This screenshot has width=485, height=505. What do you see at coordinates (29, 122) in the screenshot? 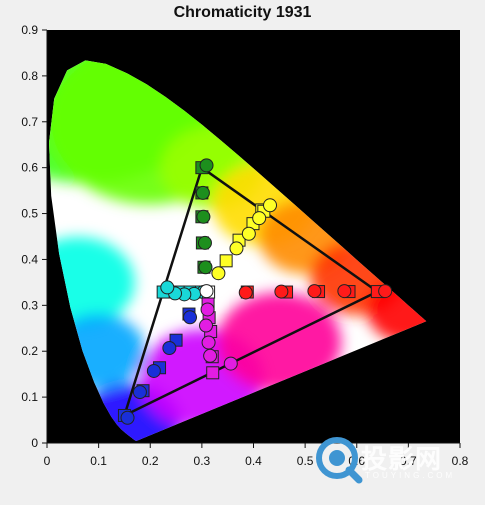
I see `y-tick-label: 0.7` at bounding box center [29, 122].